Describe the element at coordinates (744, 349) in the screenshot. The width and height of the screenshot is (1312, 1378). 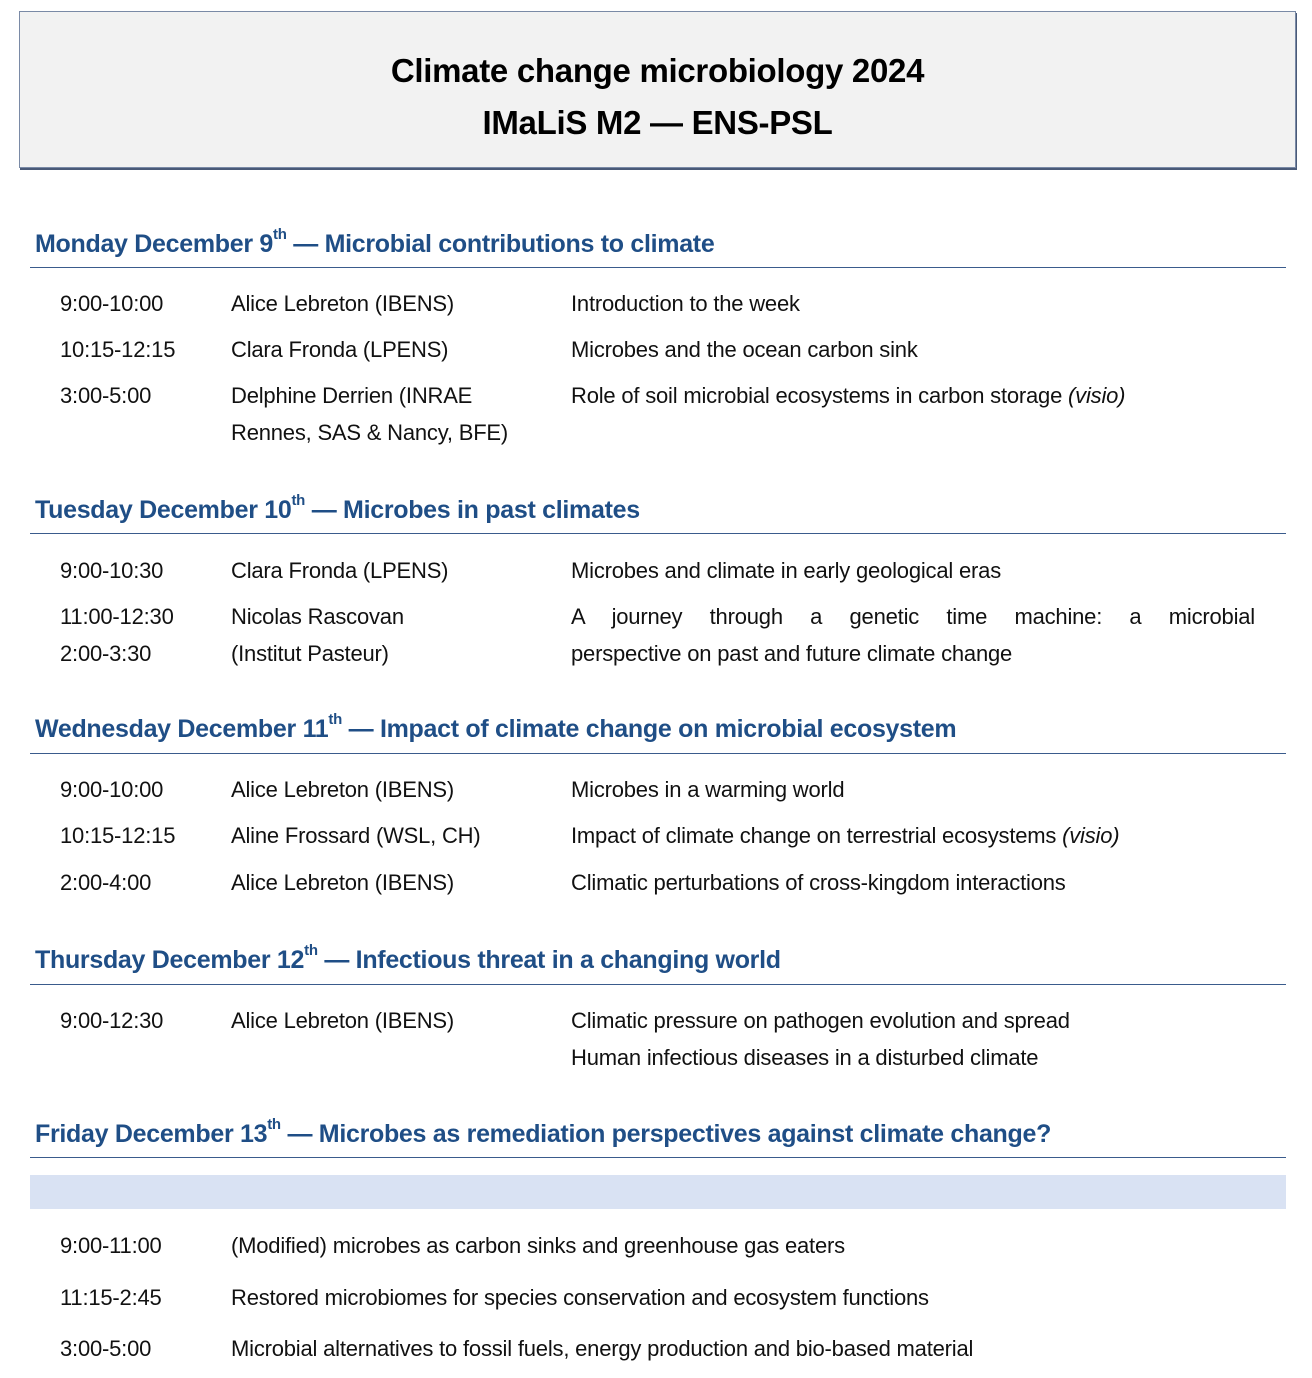
I see `session-topic: Microbes and the ocean carbon sink` at that location.